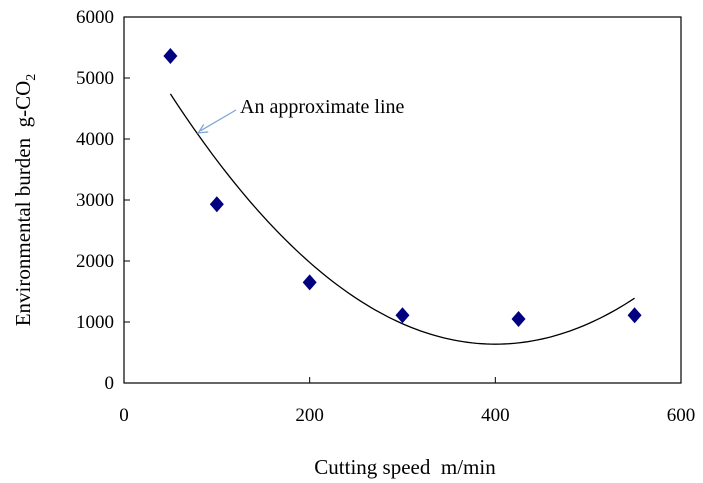 This screenshot has width=703, height=483. I want to click on annotation-arrowhead, so click(202, 129).